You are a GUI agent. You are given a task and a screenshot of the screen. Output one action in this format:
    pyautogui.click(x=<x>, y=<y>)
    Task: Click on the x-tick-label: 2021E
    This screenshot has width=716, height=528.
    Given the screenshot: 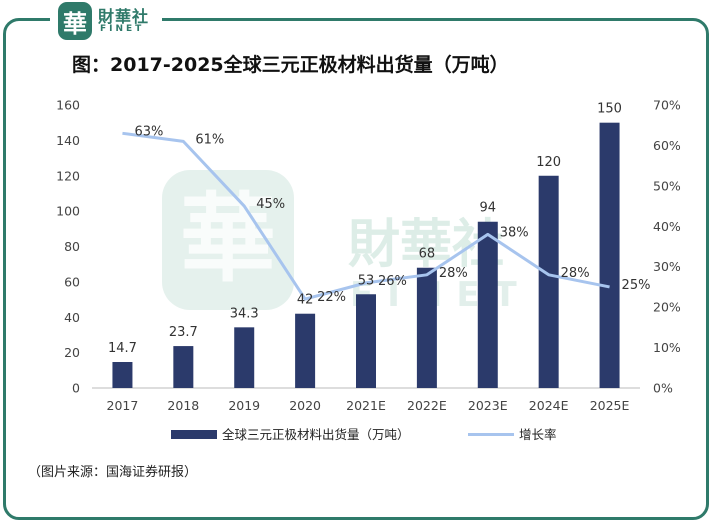 What is the action you would take?
    pyautogui.click(x=366, y=405)
    